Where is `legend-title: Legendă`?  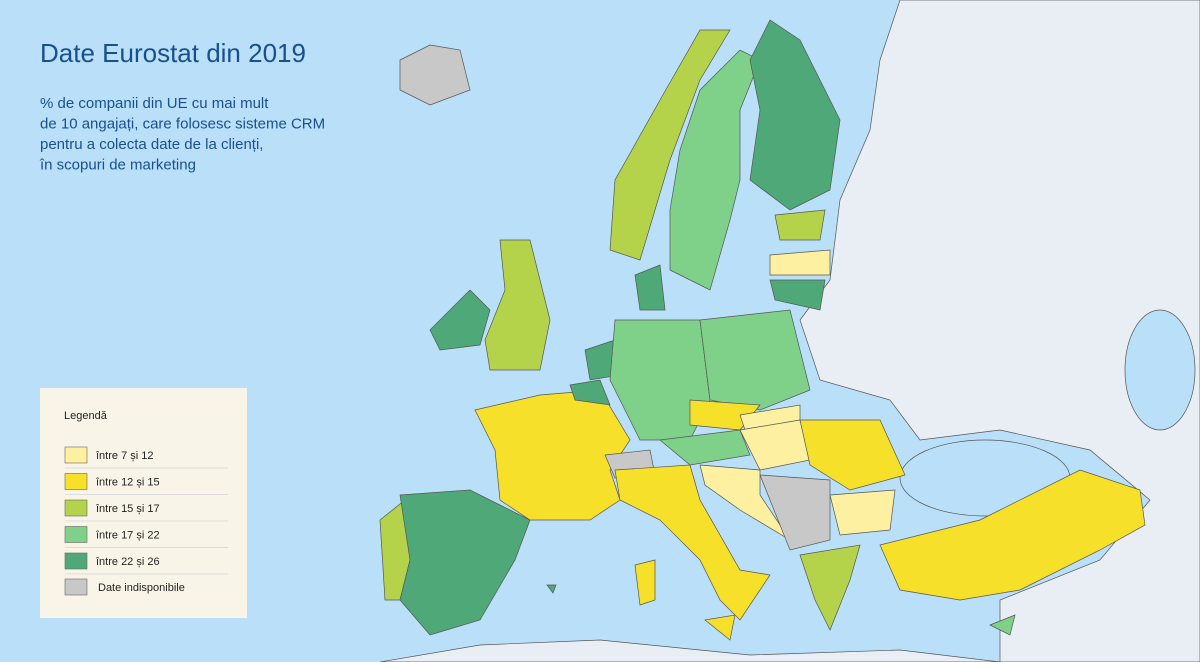 legend-title: Legendă is located at coordinates (86, 416).